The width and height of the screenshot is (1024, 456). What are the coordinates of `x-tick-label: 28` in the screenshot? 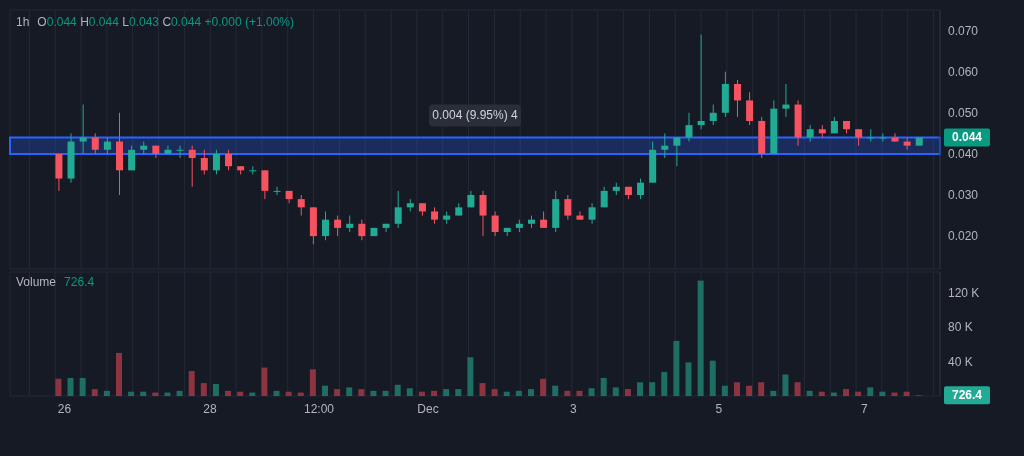 It's located at (210, 408).